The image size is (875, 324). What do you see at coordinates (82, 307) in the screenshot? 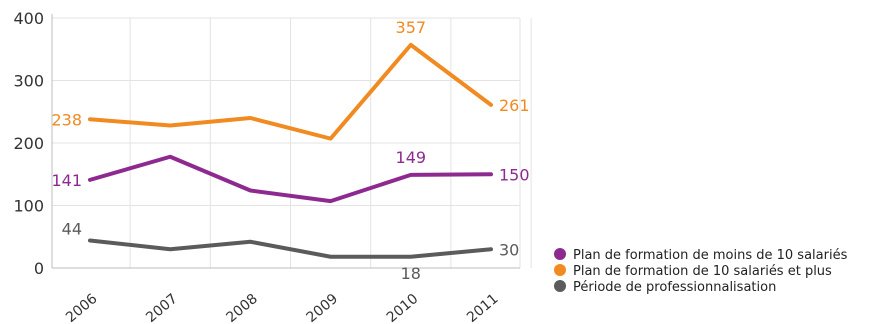
I see `x-tick-label: 2006` at bounding box center [82, 307].